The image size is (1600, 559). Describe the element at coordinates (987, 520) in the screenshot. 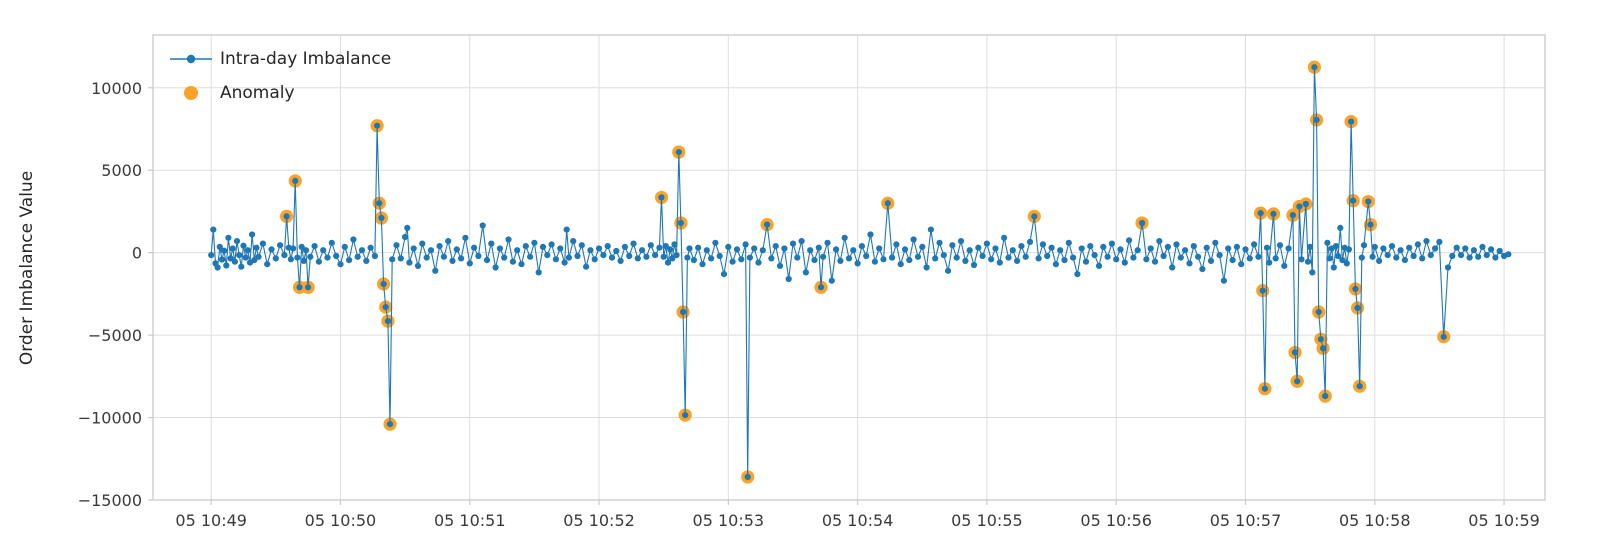

I see `x-tick-label: 05 10:55` at that location.